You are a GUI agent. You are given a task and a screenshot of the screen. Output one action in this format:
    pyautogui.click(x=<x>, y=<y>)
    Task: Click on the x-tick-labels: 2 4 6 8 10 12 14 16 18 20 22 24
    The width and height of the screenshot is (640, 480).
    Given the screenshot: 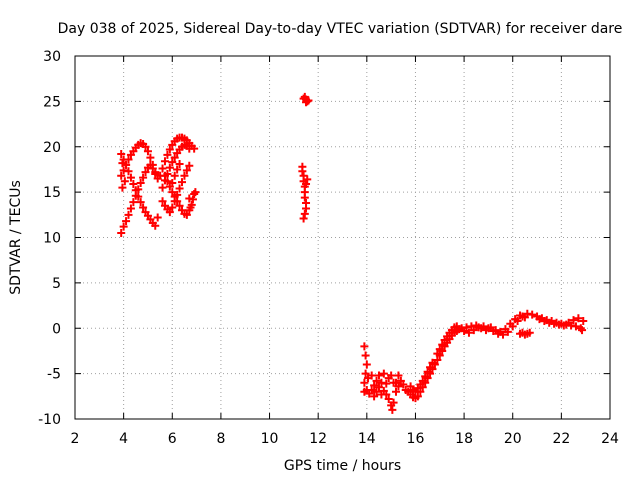 What is the action you would take?
    pyautogui.click(x=345, y=439)
    